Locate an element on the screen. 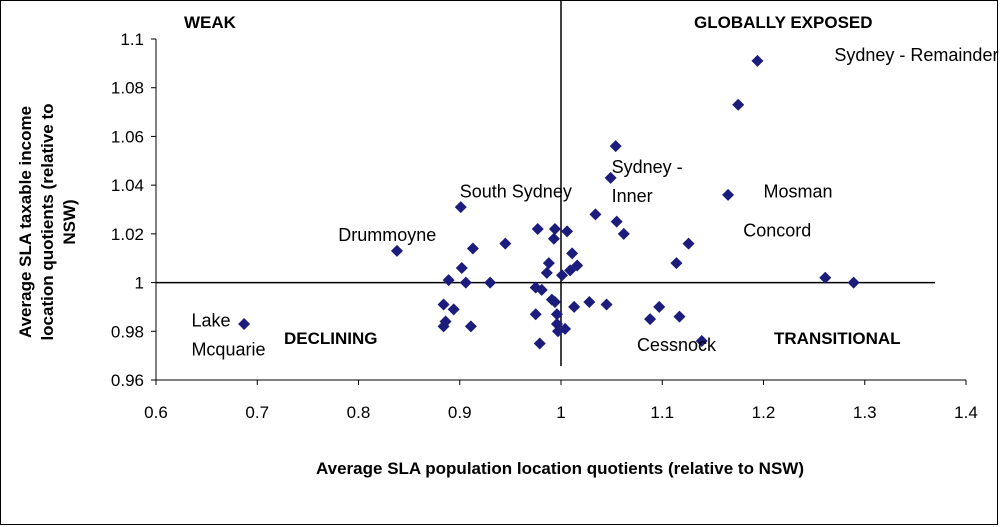 This screenshot has height=527, width=1000. annotation-line: Sydney - Remainder is located at coordinates (916, 55).